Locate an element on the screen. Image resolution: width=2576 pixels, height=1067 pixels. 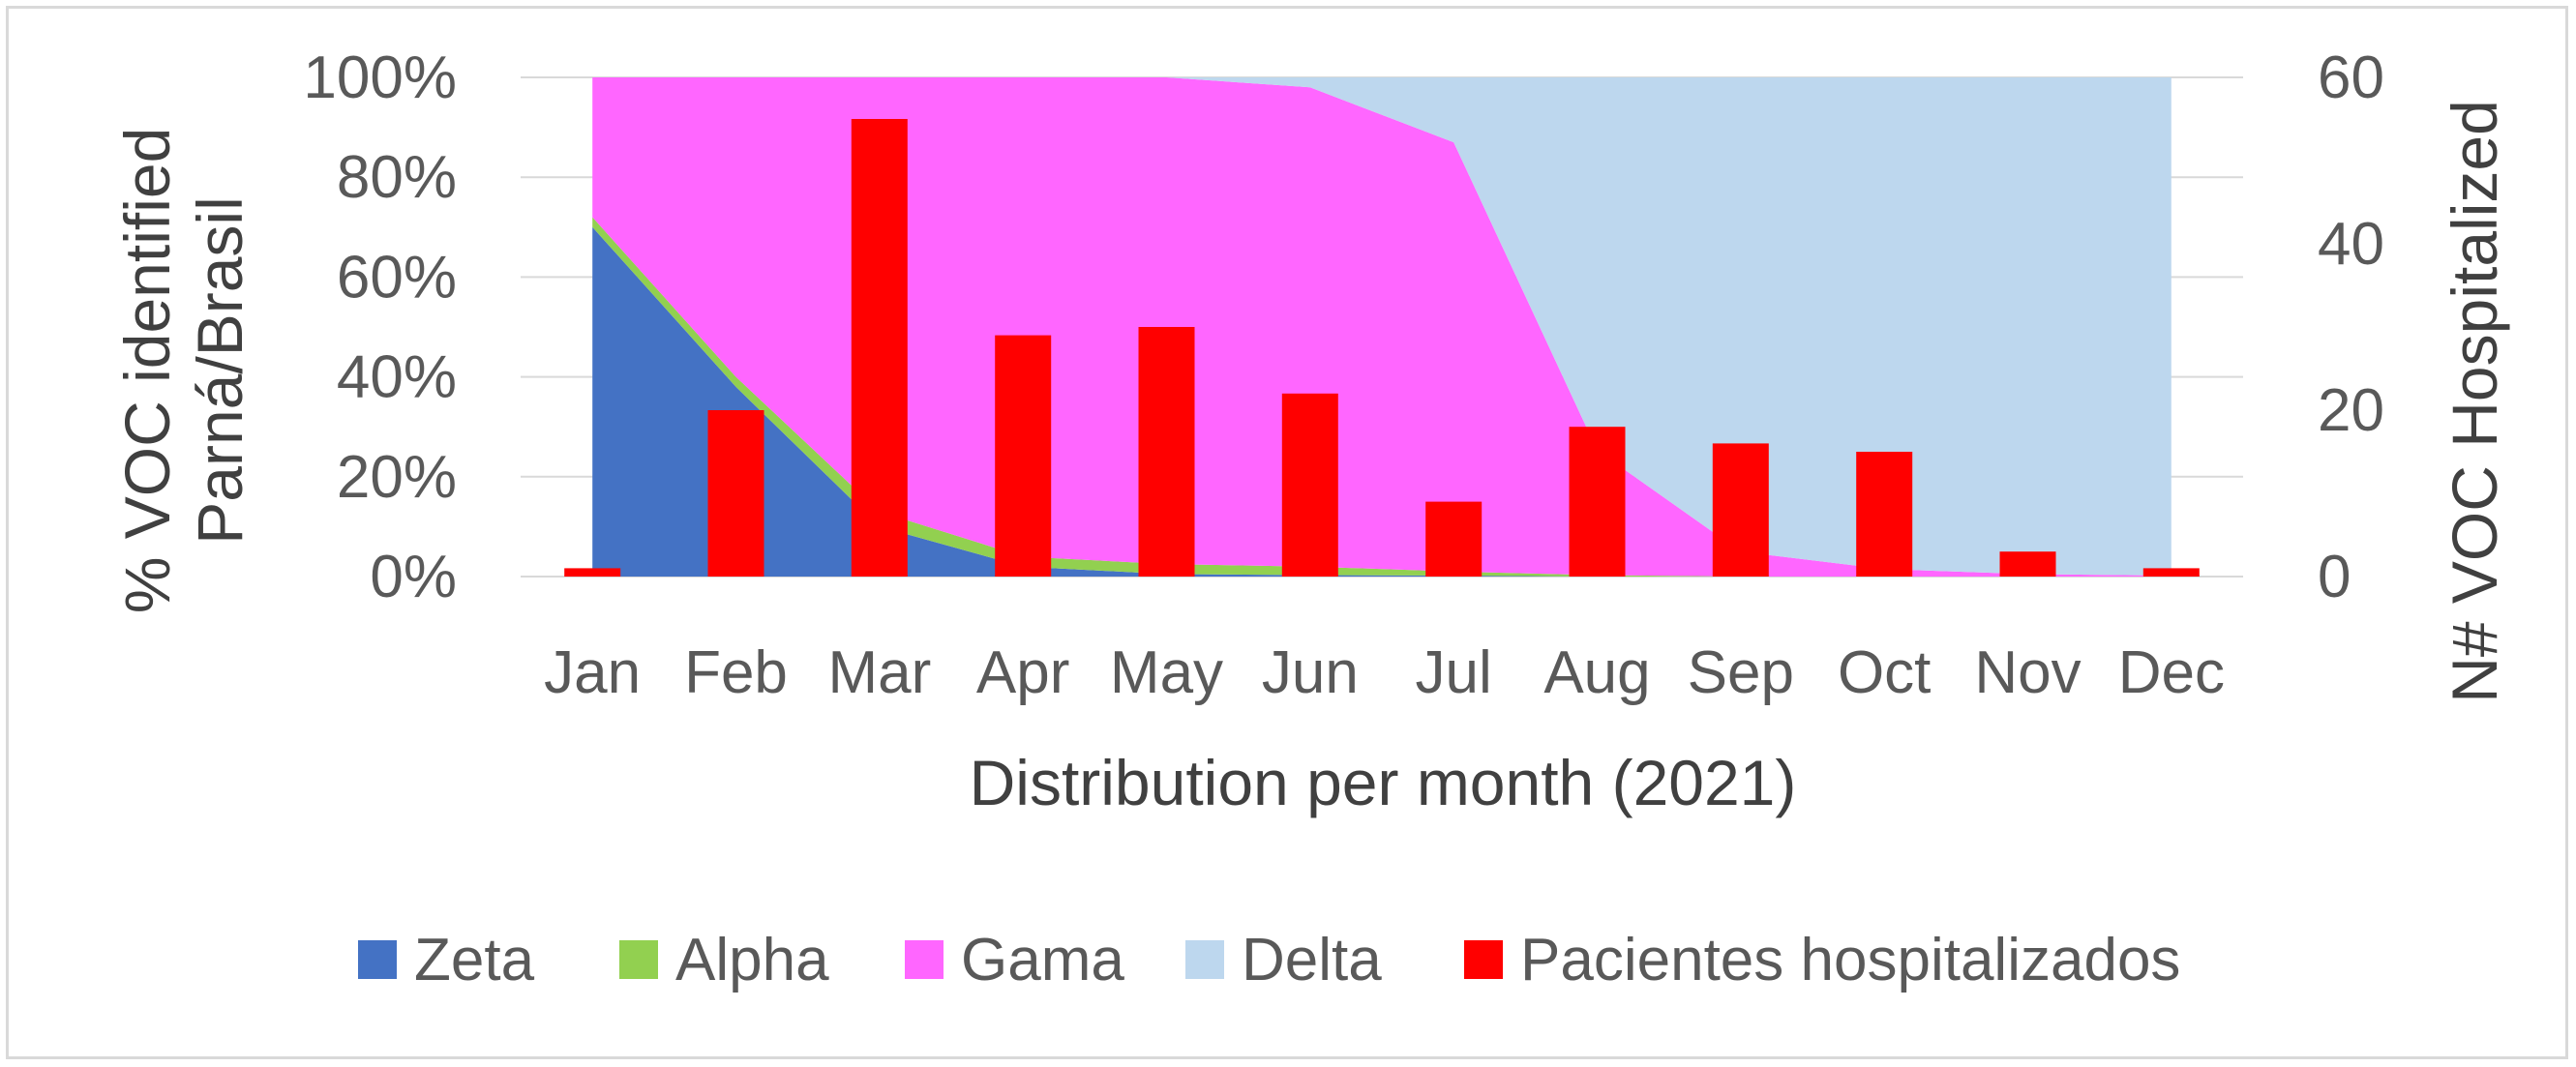
legend-swatch-alpha is located at coordinates (638, 959).